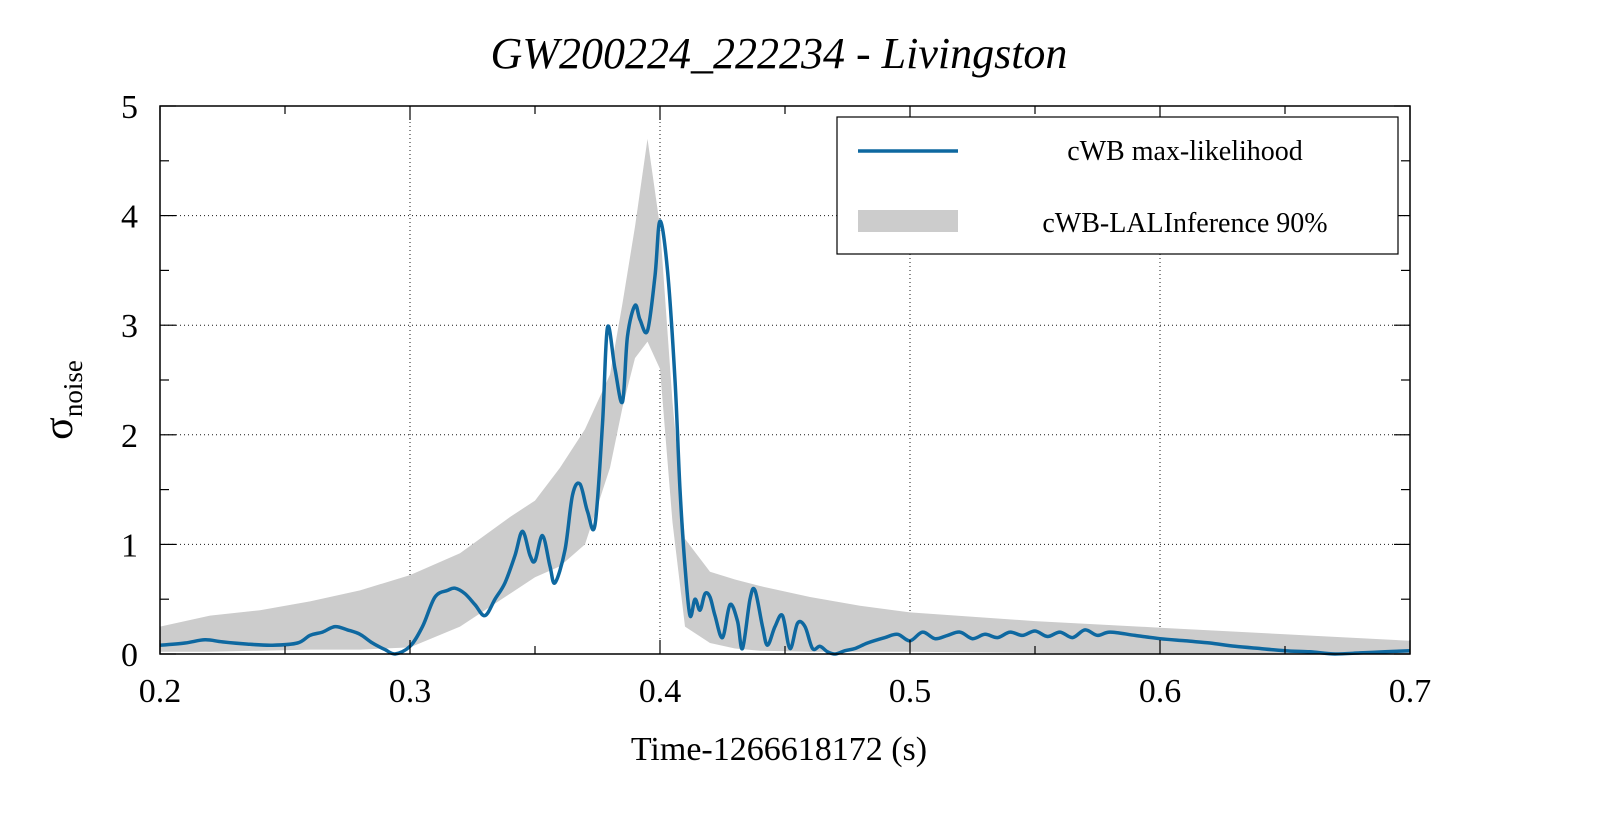  Describe the element at coordinates (129, 545) in the screenshot. I see `y-tick-label: 1` at that location.